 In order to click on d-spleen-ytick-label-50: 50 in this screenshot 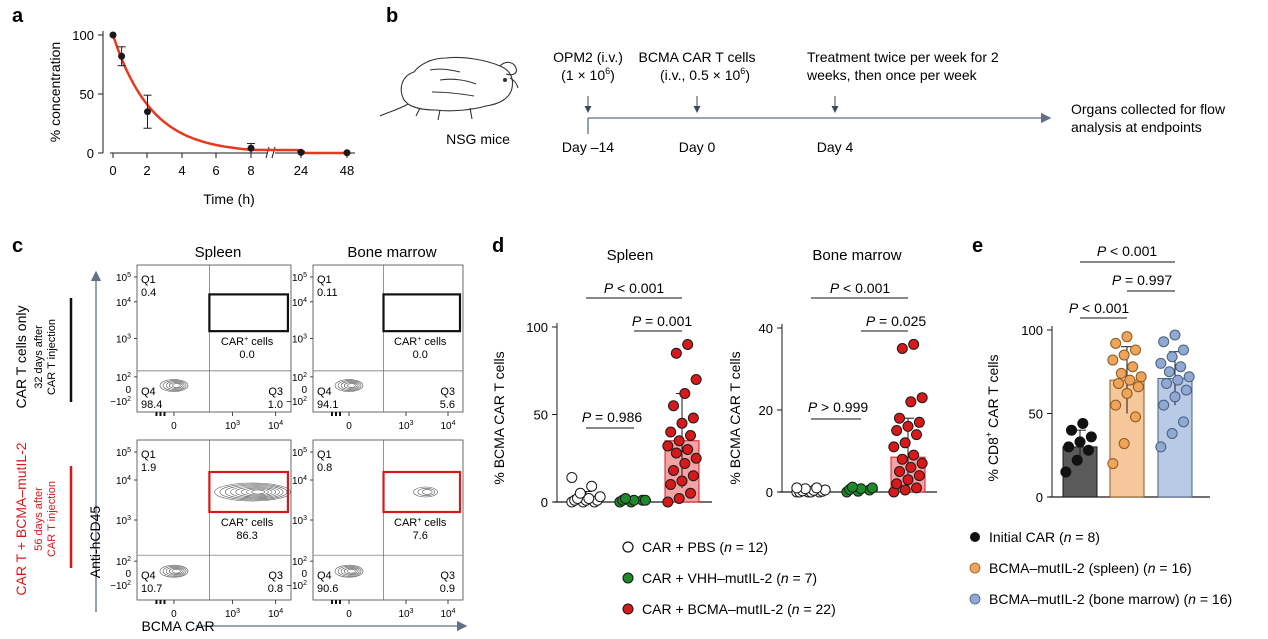, I will do `click(541, 415)`.